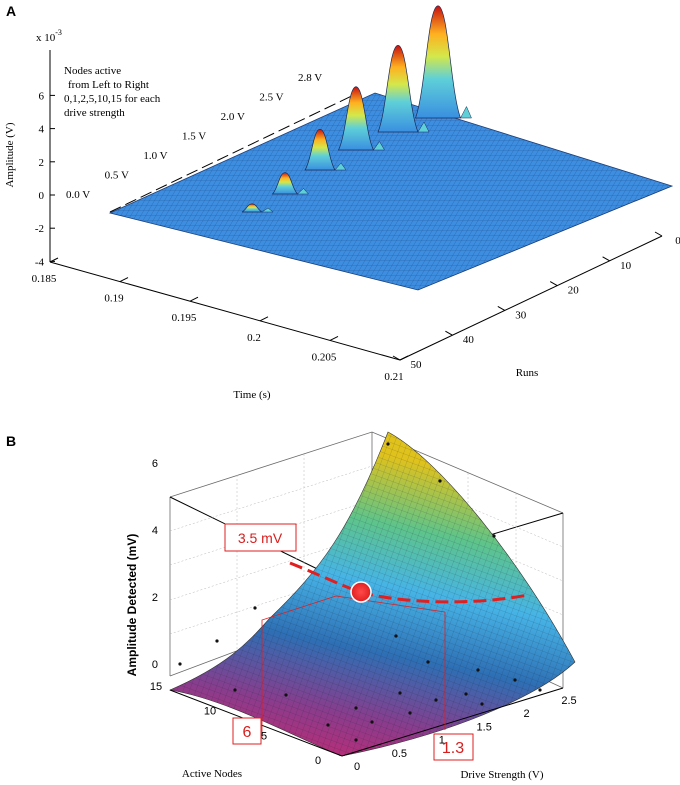 The height and width of the screenshot is (785, 680). What do you see at coordinates (42, 196) in the screenshot?
I see `amplitude-tick-label: 0` at bounding box center [42, 196].